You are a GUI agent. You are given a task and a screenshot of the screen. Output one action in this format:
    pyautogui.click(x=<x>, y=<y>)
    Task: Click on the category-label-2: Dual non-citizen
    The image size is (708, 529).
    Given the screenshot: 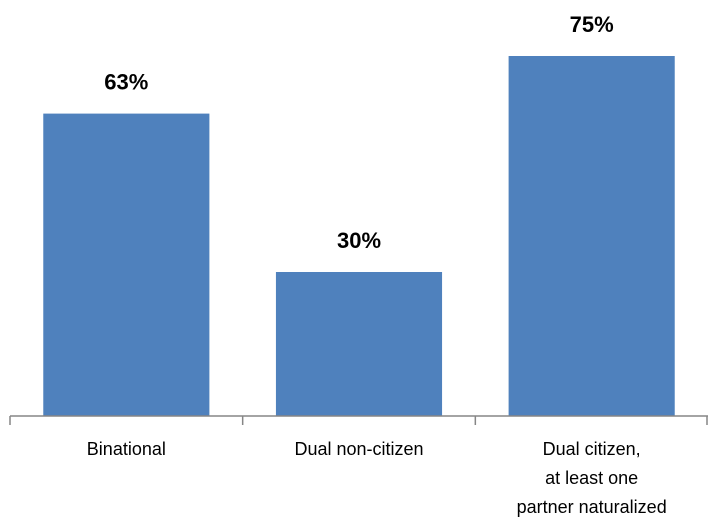 What is the action you would take?
    pyautogui.click(x=358, y=449)
    